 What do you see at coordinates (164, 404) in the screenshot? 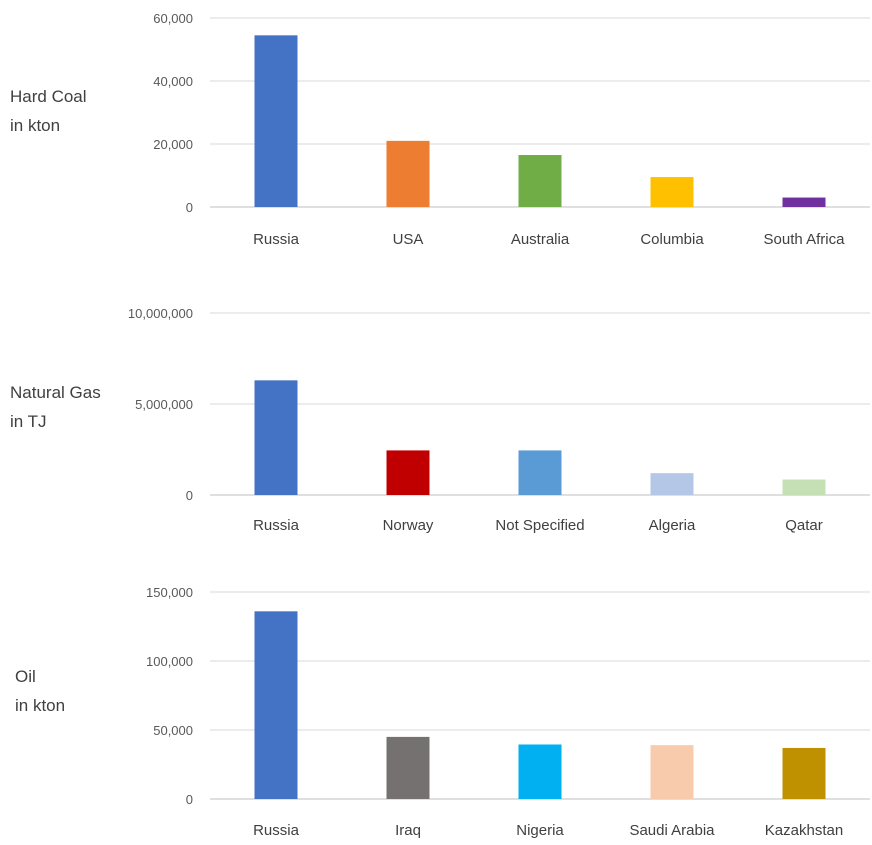
I see `chart-2-y-tick-label: 5,000,000` at bounding box center [164, 404].